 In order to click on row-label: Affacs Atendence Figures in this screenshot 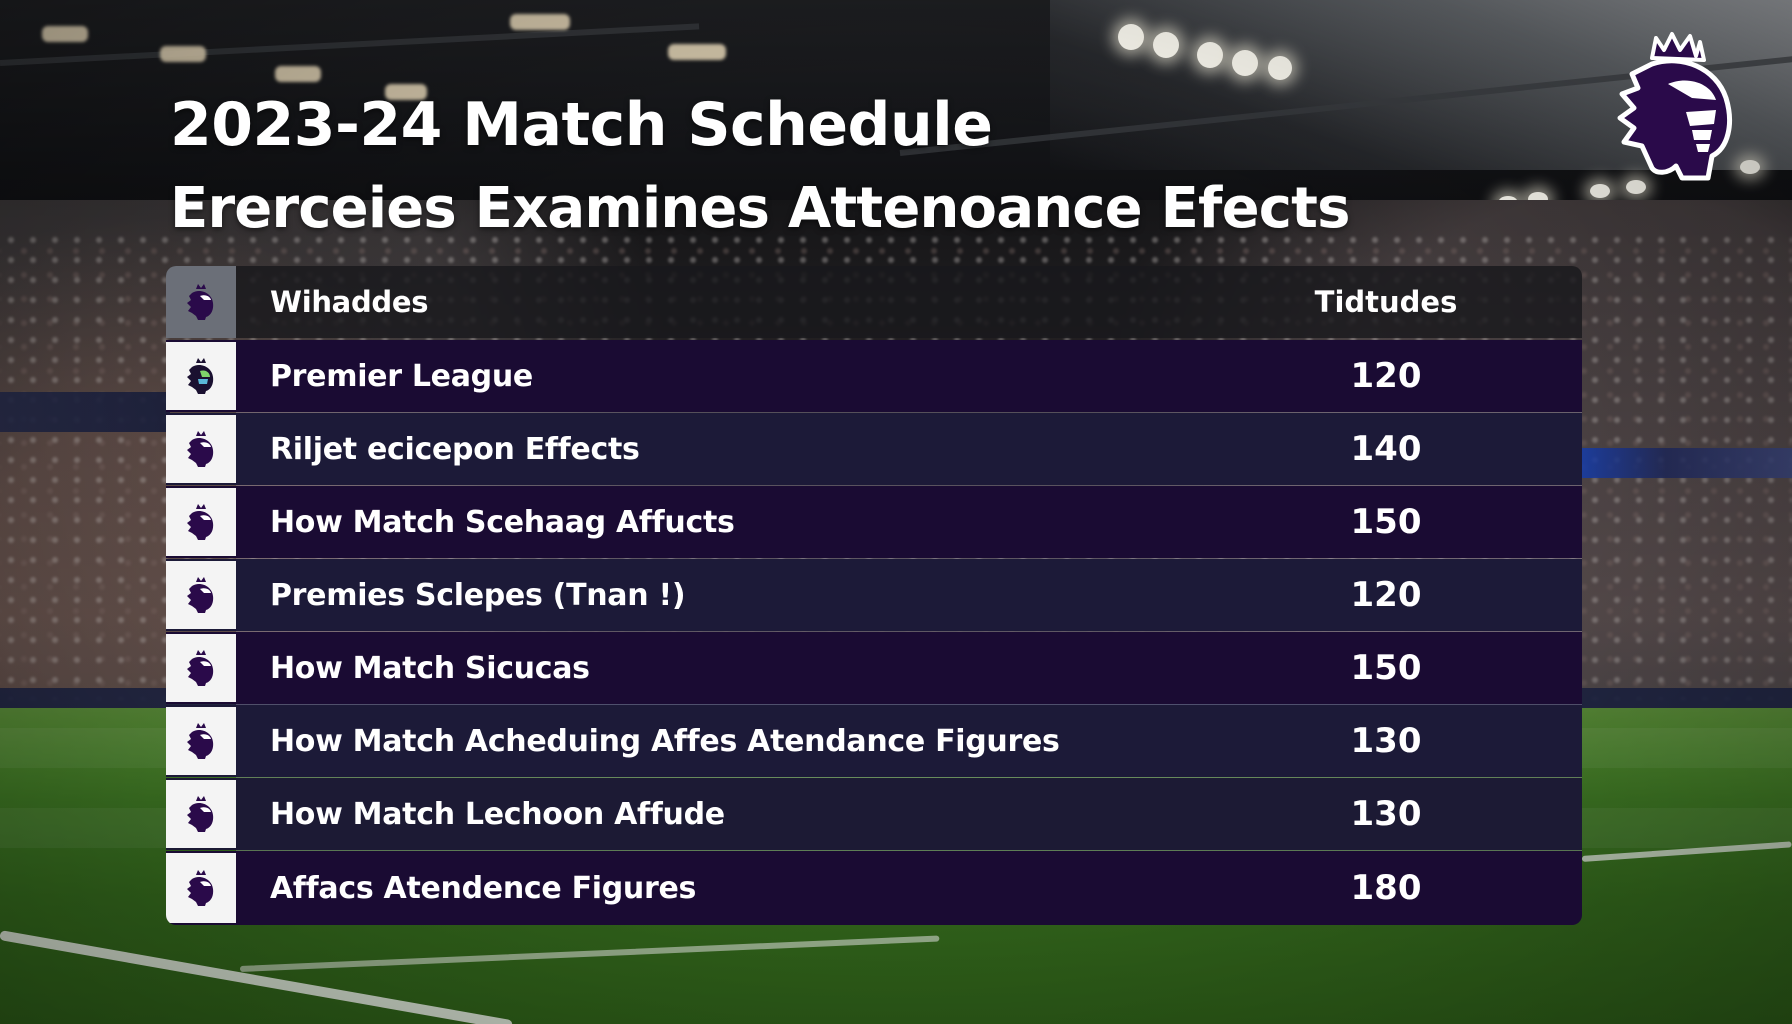, I will do `click(483, 888)`.